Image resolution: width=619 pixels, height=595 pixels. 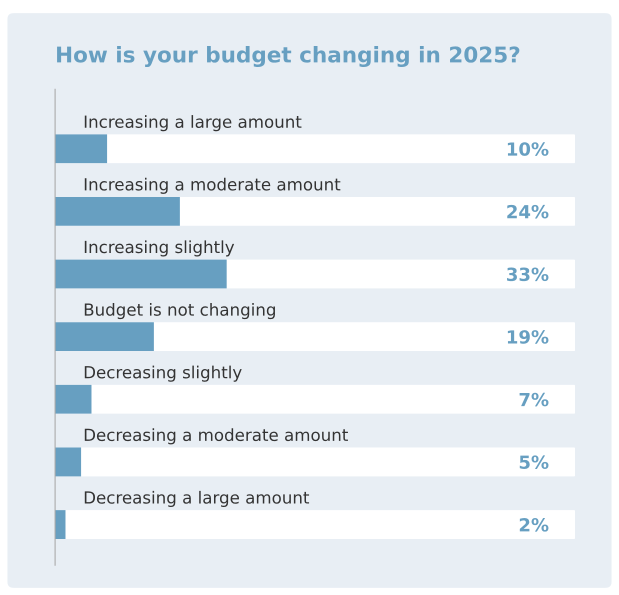 I want to click on y-tick-label: Decreasing a large amount, so click(x=197, y=499).